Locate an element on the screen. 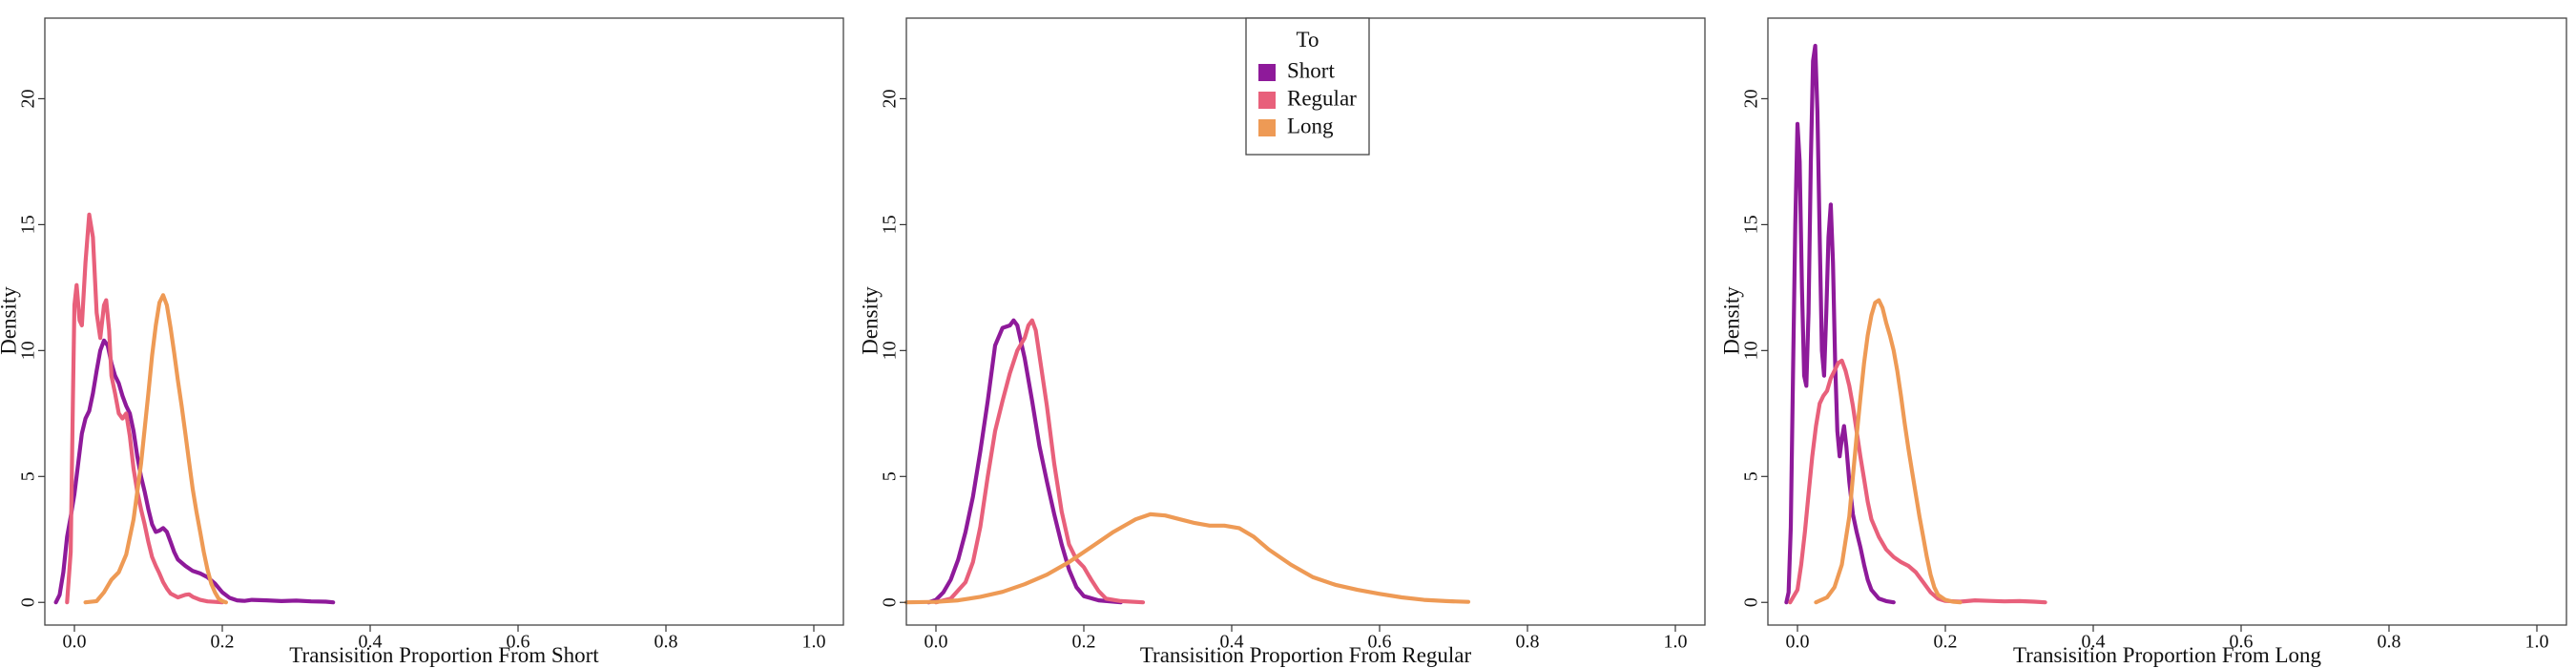  x-axis-title: Transisition Proportion From Regular is located at coordinates (1306, 655).